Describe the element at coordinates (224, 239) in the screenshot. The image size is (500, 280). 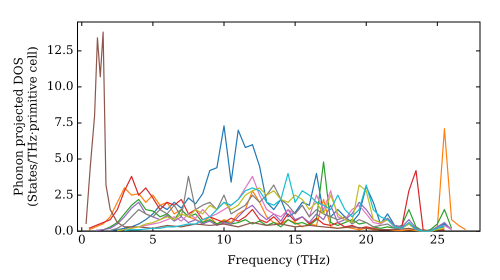
I see `x-tick-label: 10` at that location.